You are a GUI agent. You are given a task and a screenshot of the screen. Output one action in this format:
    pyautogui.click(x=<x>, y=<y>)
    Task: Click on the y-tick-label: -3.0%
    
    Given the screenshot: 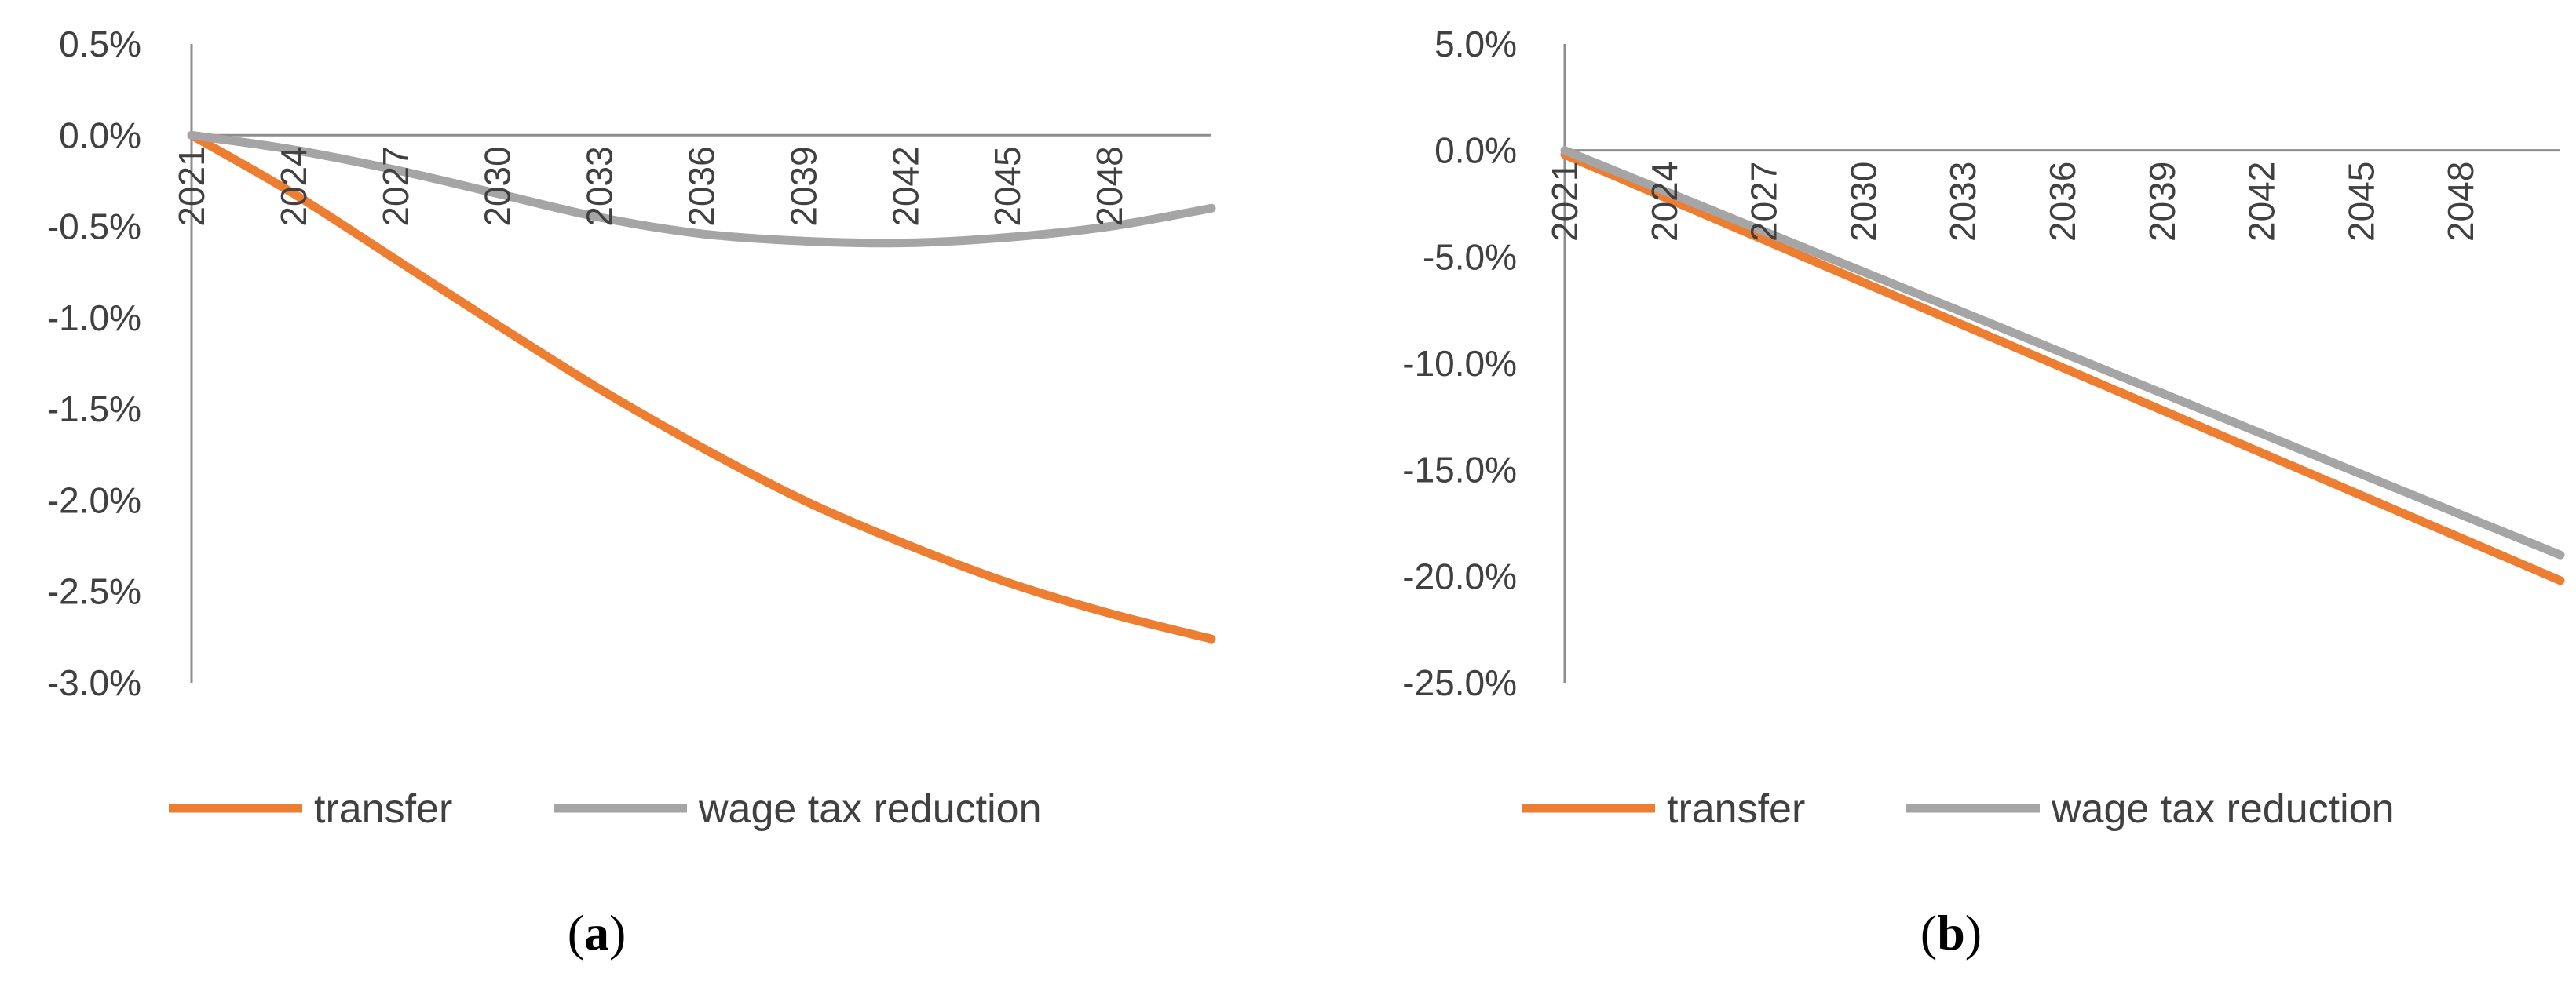 What is the action you would take?
    pyautogui.click(x=94, y=682)
    